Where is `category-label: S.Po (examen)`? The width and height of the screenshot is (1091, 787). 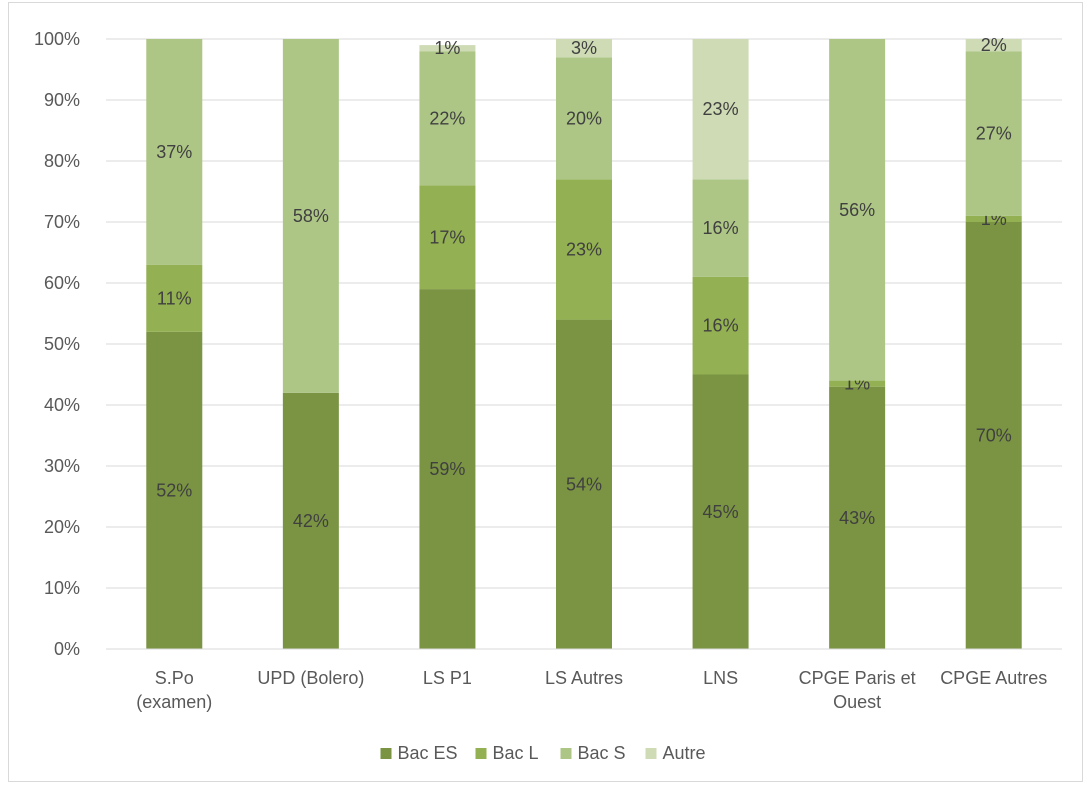
category-label: S.Po (examen) is located at coordinates (174, 690).